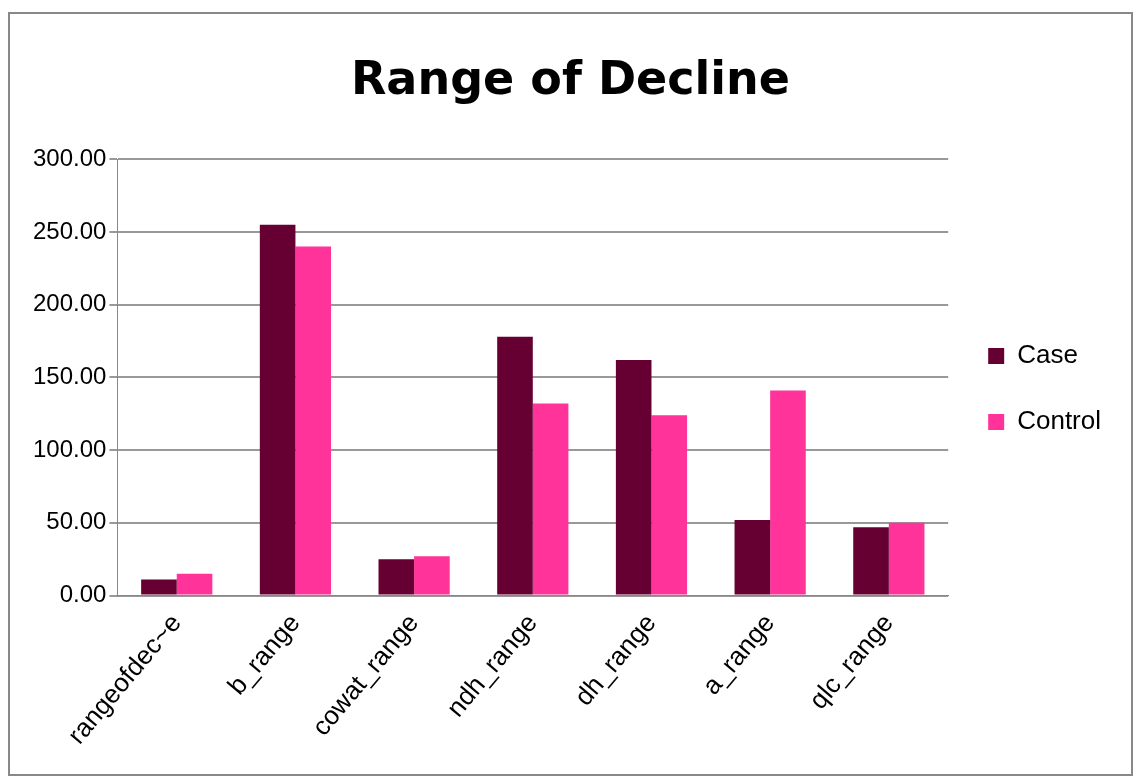 The height and width of the screenshot is (780, 1139). What do you see at coordinates (1059, 420) in the screenshot?
I see `legend-label: Control` at bounding box center [1059, 420].